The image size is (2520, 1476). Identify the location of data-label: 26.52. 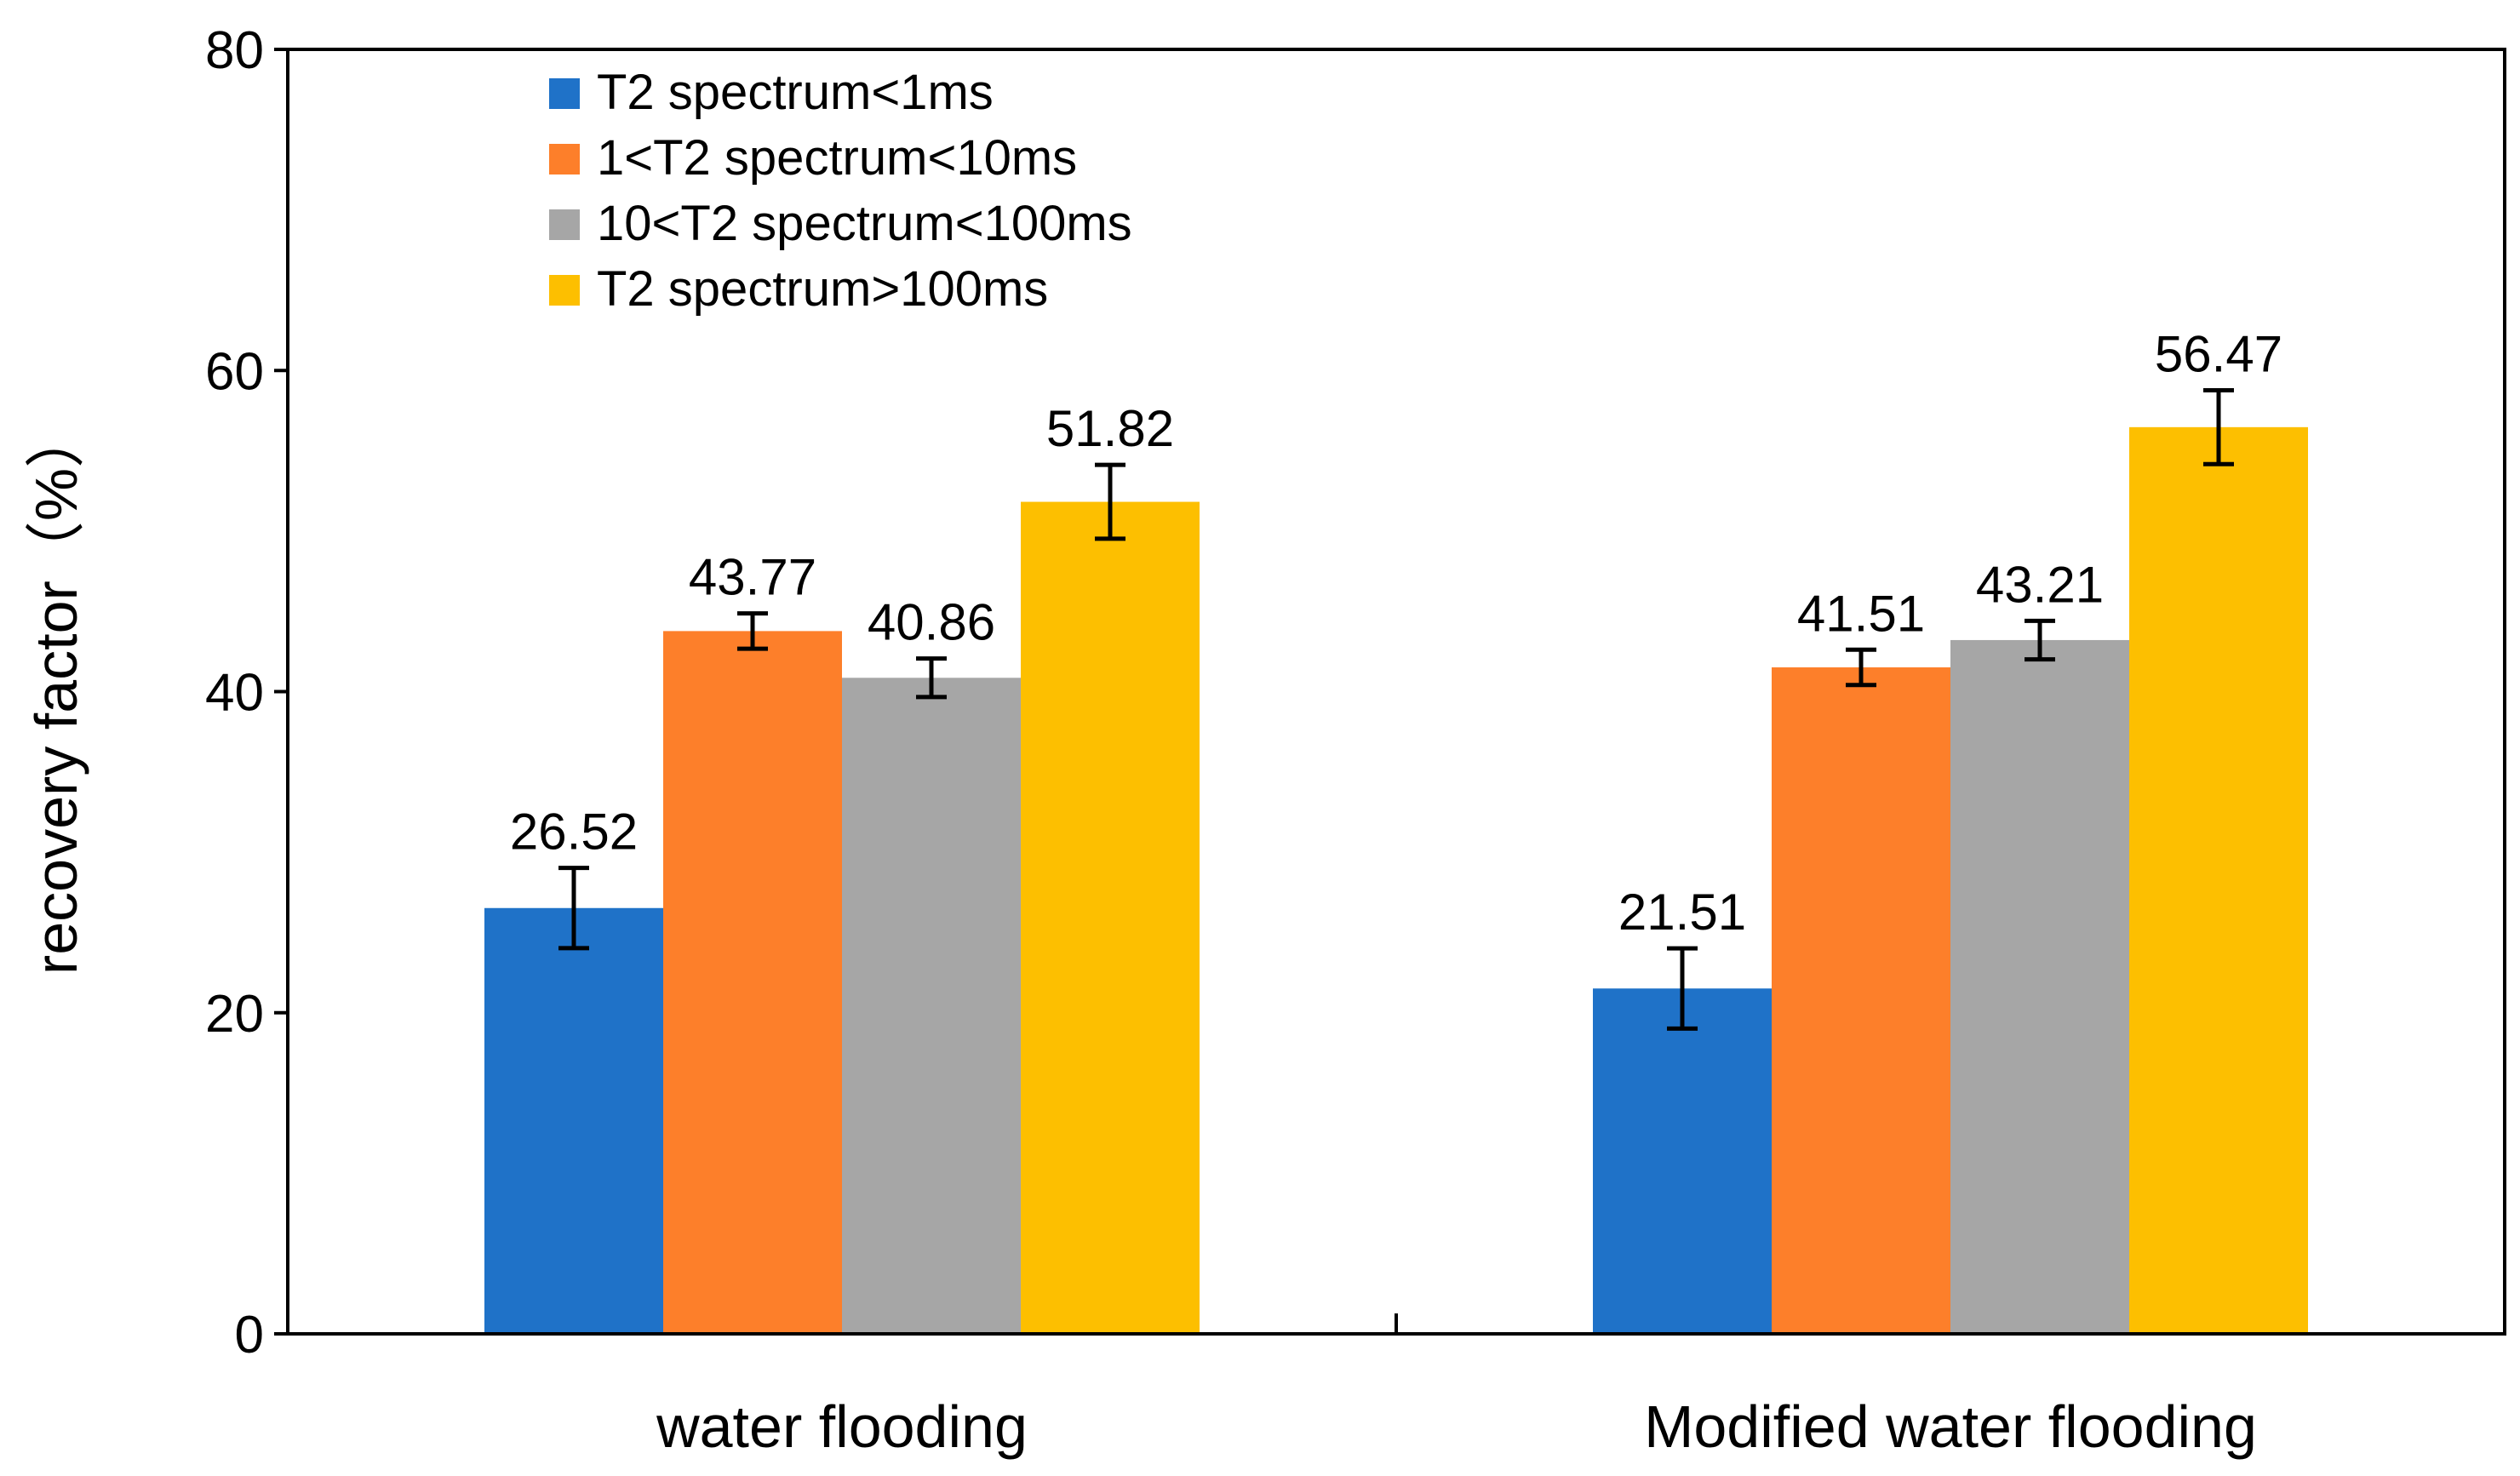
(574, 832).